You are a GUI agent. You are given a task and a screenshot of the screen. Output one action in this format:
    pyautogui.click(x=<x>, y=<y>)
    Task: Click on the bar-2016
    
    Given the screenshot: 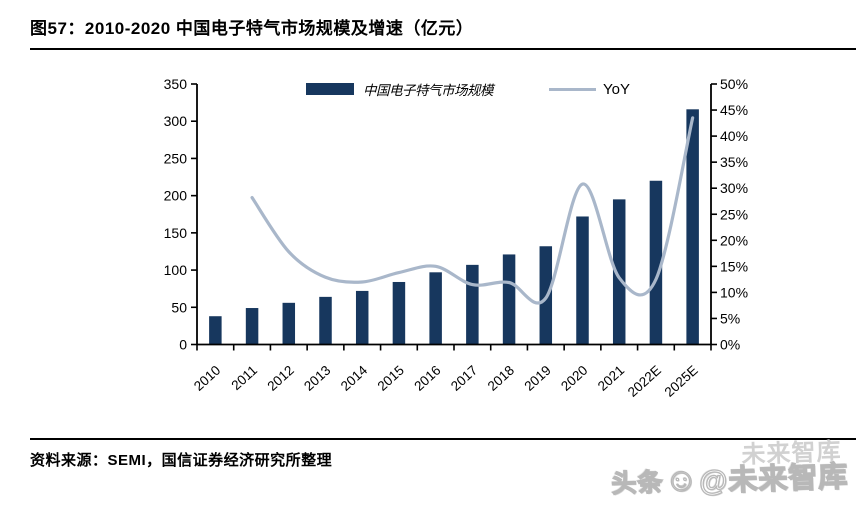 What is the action you would take?
    pyautogui.click(x=435, y=308)
    